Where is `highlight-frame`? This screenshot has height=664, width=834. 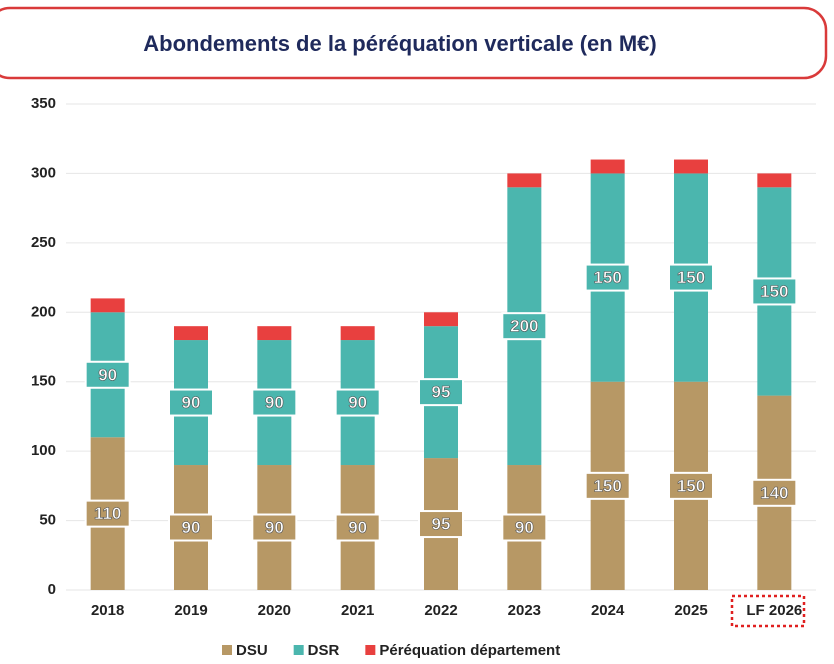 highlight-frame is located at coordinates (768, 611).